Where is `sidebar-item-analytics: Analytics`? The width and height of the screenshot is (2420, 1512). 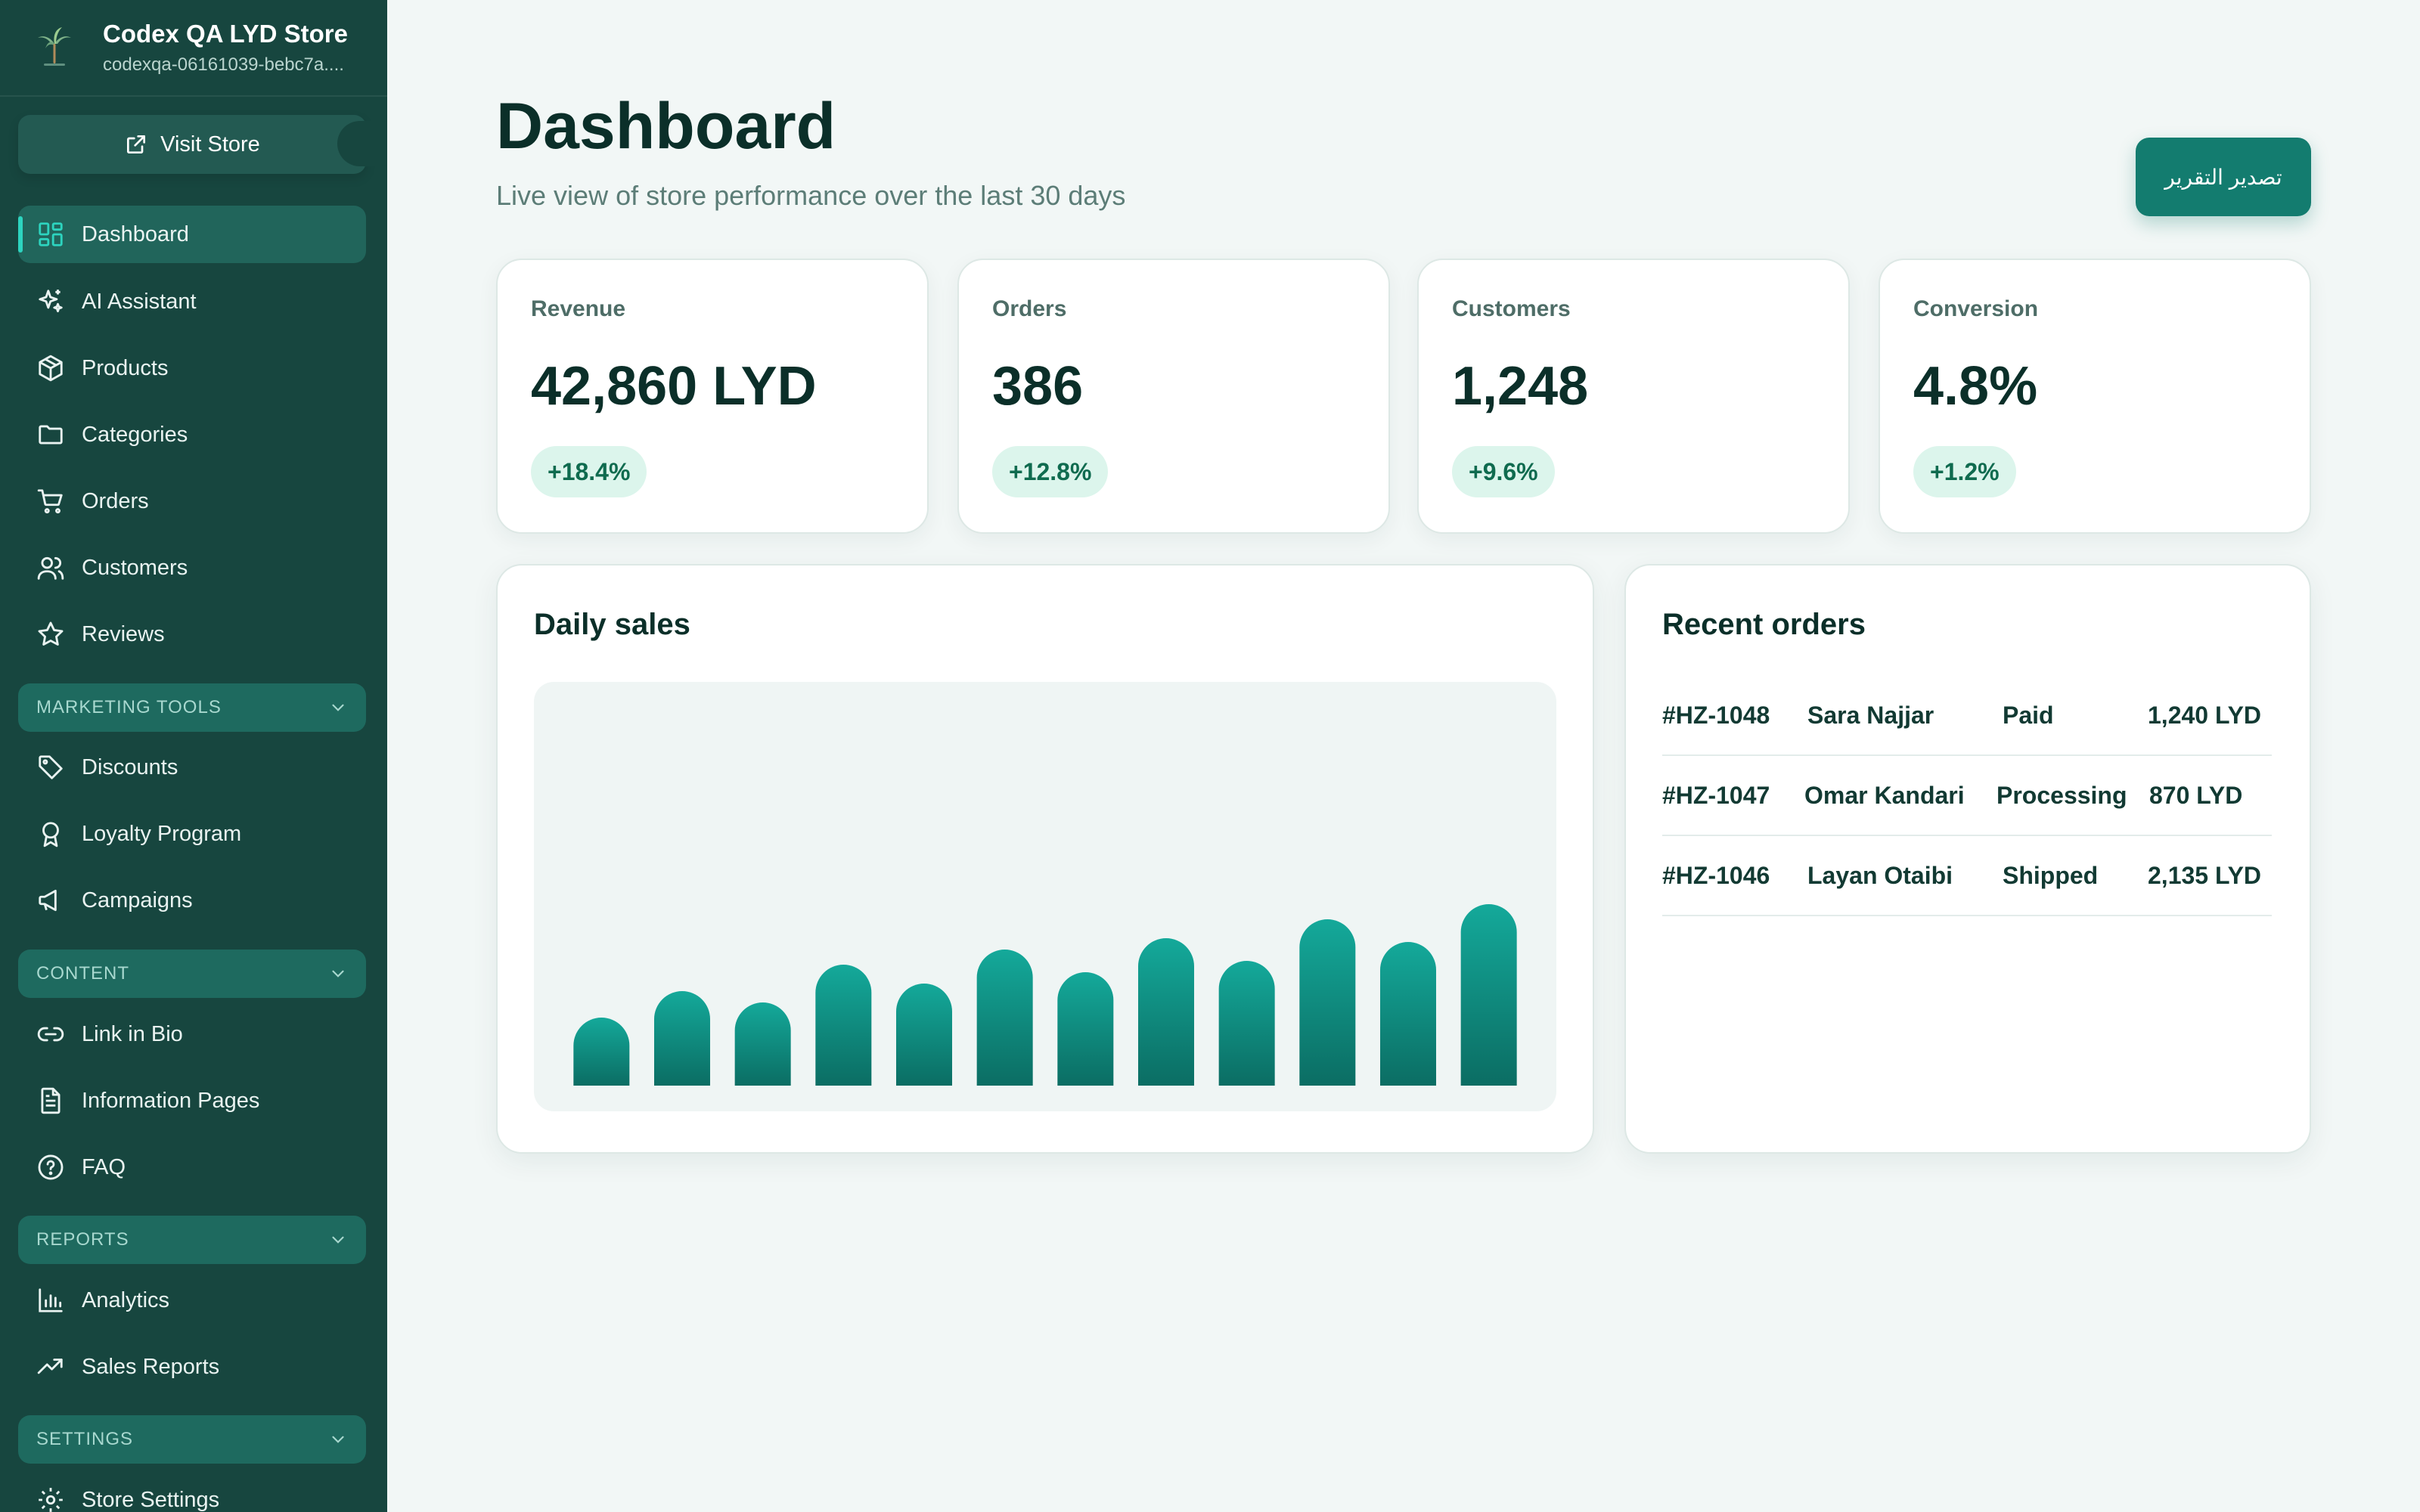 sidebar-item-analytics: Analytics is located at coordinates (192, 1300).